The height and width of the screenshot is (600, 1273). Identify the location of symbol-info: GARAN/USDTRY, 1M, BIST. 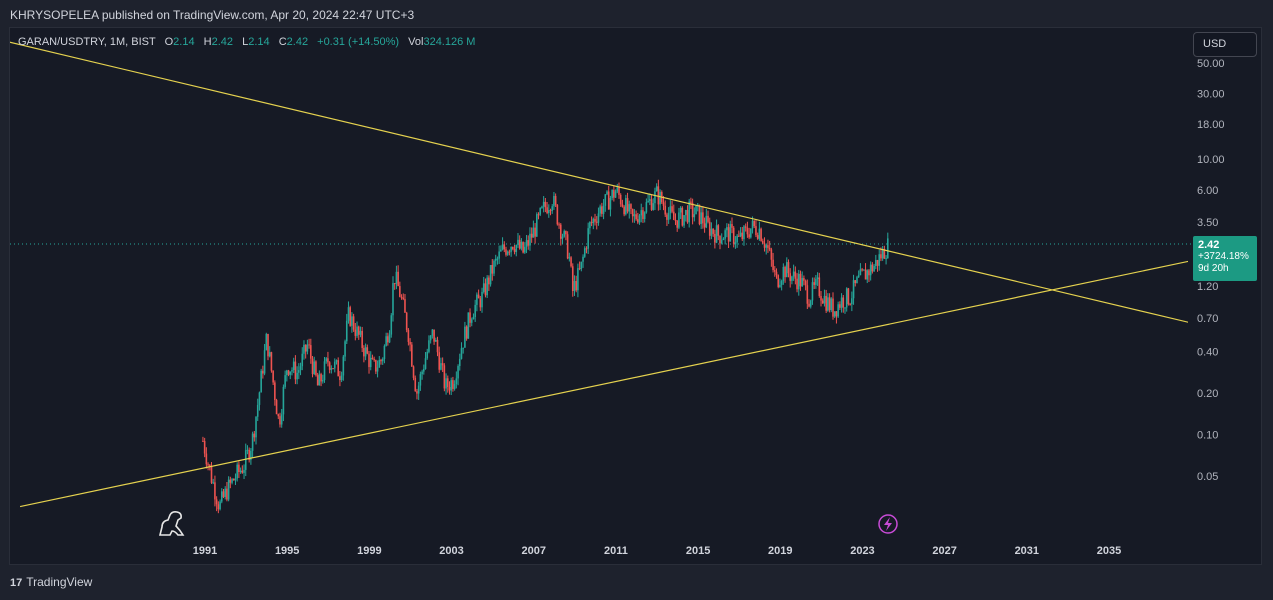
(87, 42).